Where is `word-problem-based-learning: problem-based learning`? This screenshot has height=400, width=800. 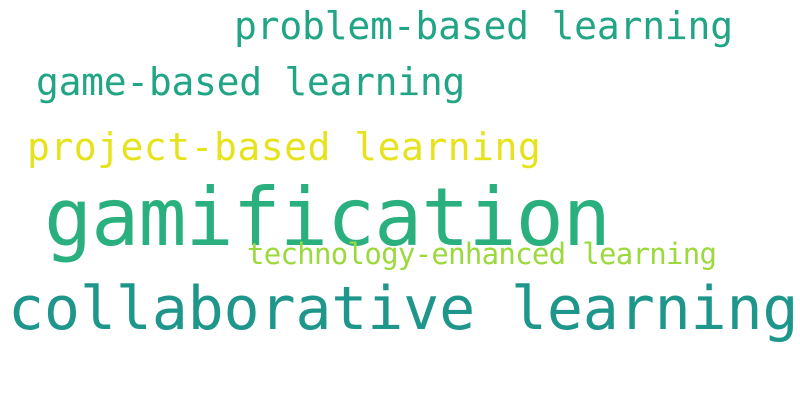
word-problem-based-learning: problem-based learning is located at coordinates (483, 26).